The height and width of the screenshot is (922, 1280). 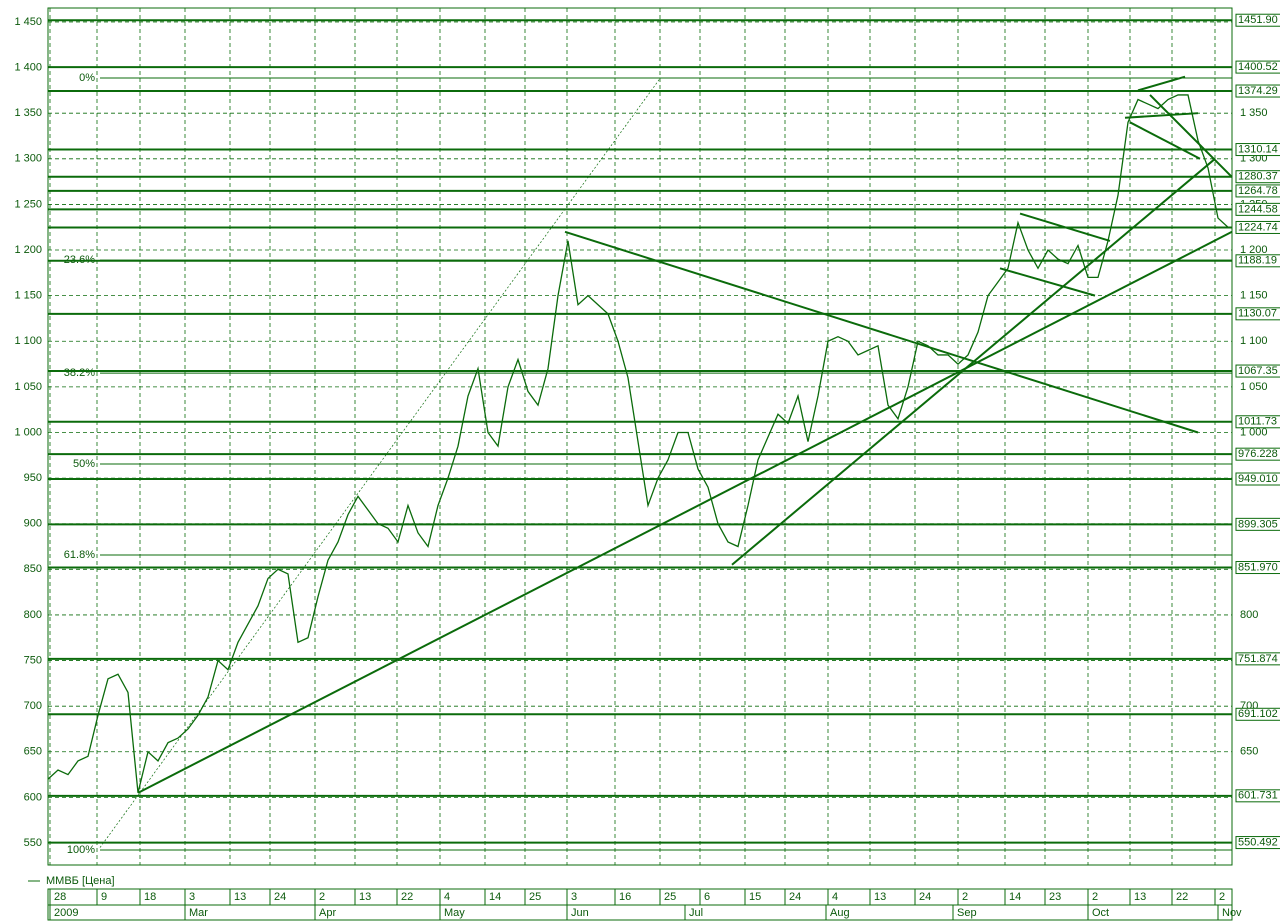 I want to click on y-tick-label: 900, so click(x=33, y=524).